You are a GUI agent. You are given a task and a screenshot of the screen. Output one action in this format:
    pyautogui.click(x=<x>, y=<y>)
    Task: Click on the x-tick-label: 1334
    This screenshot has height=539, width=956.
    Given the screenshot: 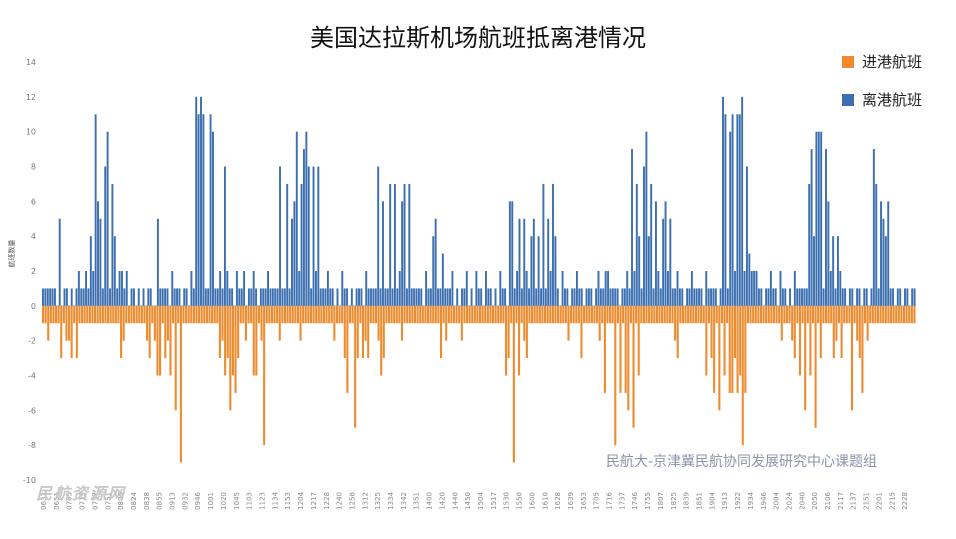 What is the action you would take?
    pyautogui.click(x=391, y=500)
    